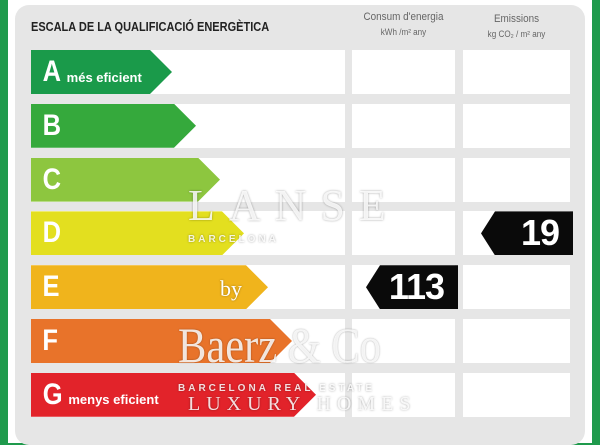  What do you see at coordinates (301, 125) in the screenshot?
I see `rating-row-b: B` at bounding box center [301, 125].